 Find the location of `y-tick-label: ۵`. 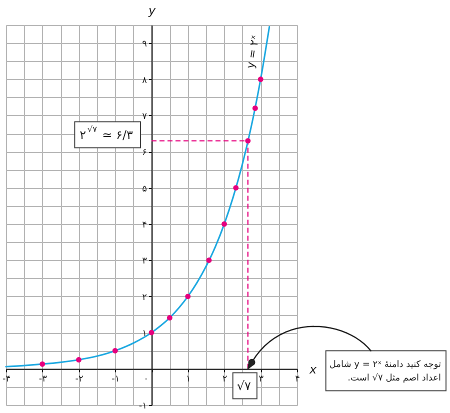

y-tick-label: ۵ is located at coordinates (145, 189).